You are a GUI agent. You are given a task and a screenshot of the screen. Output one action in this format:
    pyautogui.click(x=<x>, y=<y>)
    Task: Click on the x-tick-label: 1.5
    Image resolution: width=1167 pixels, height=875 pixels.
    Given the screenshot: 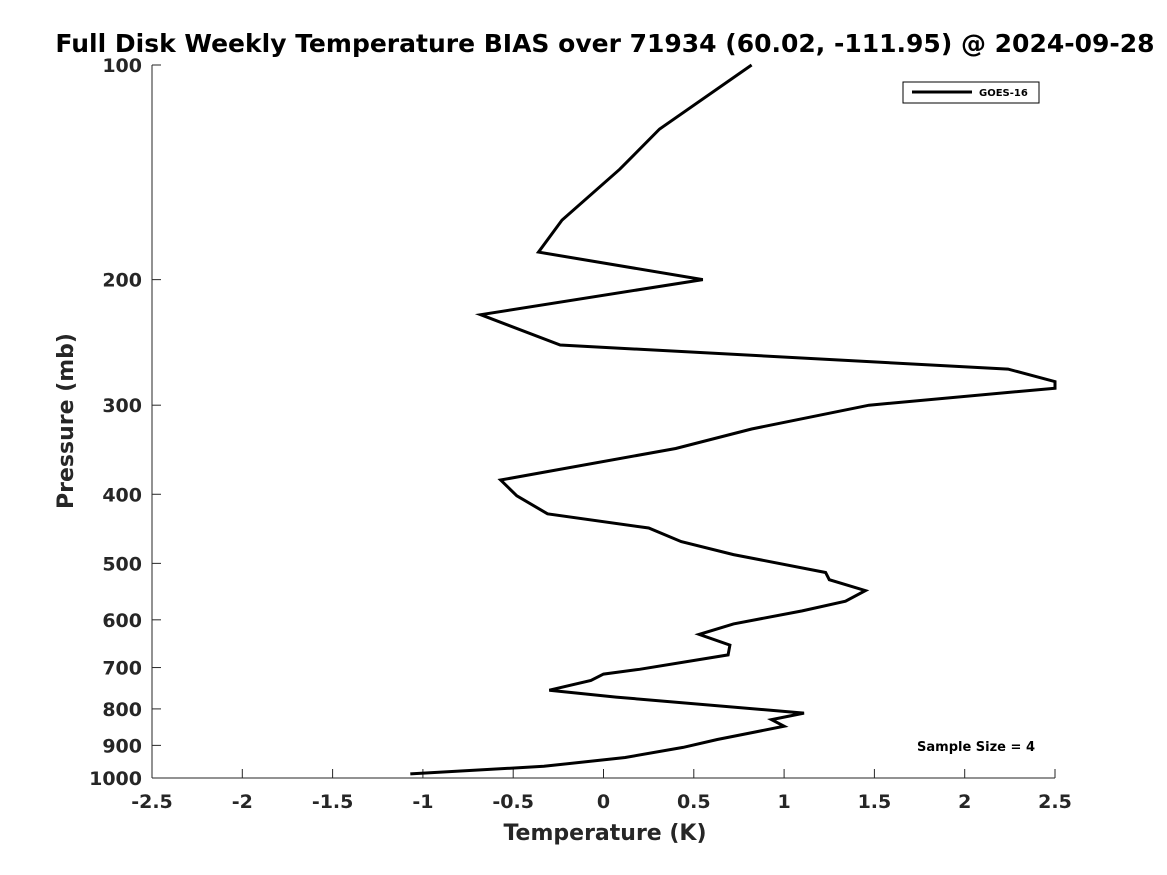 What is the action you would take?
    pyautogui.click(x=875, y=802)
    